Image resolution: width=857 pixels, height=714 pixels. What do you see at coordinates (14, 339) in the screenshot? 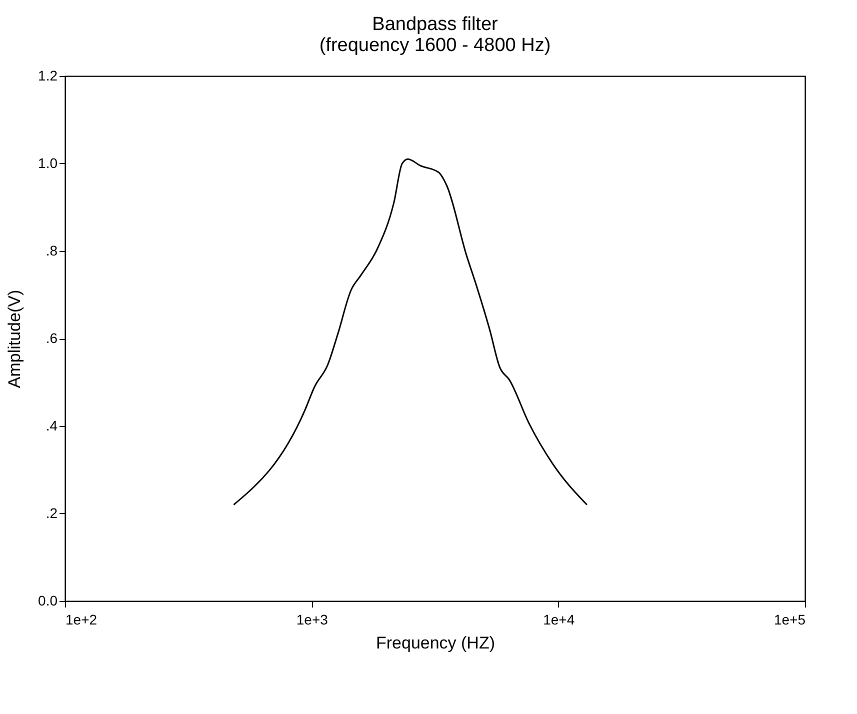
I see `y-axis-title: Amplitude(V)` at bounding box center [14, 339].